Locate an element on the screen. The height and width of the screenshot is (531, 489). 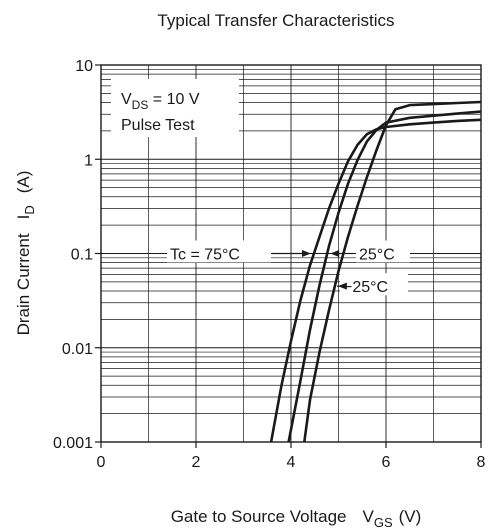
annotation-1: Tc = 75°C is located at coordinates (239, 252).